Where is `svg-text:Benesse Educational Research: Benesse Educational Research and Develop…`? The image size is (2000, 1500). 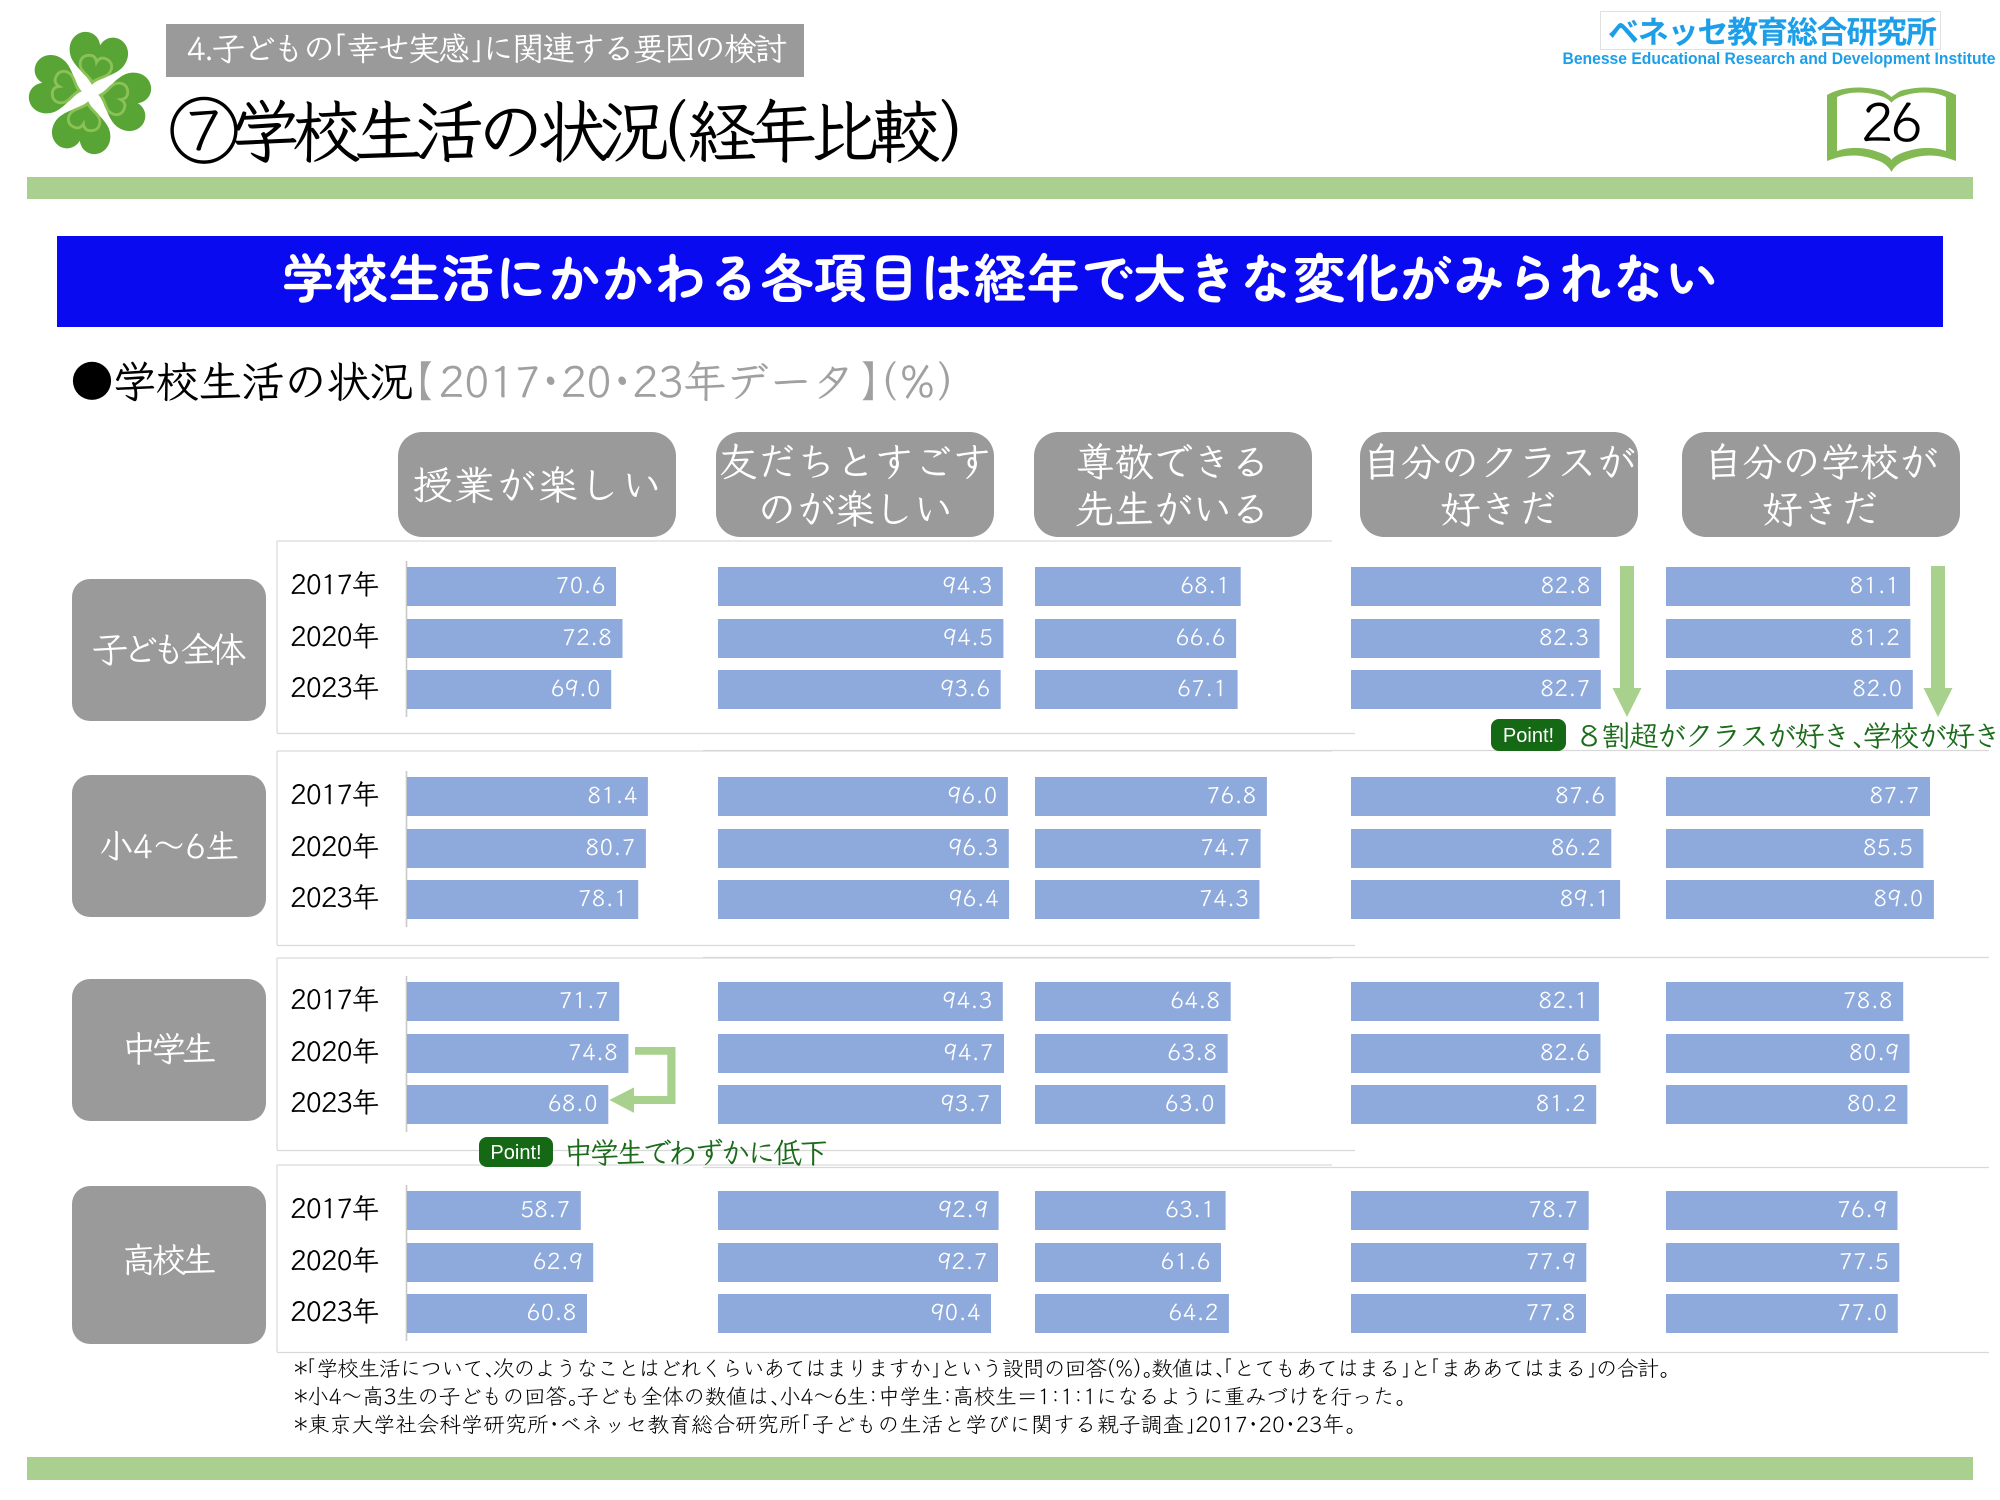
svg-text:Benesse Educational Research: Benesse Educational Research and Develop… is located at coordinates (1779, 58).